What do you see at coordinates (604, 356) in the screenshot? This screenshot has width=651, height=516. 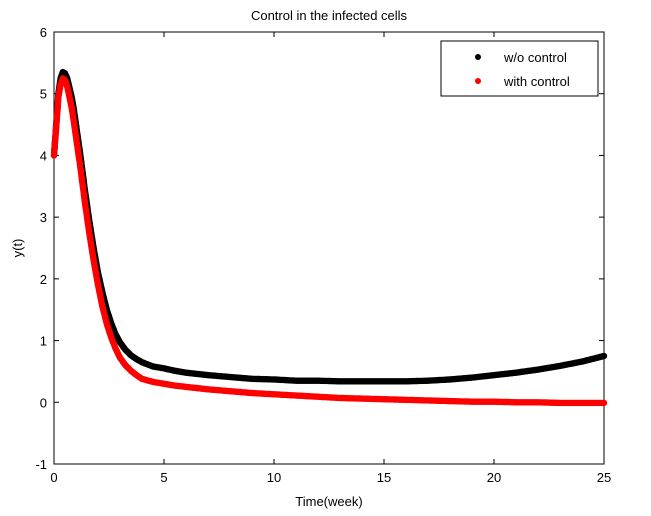 I see `series-0-point` at bounding box center [604, 356].